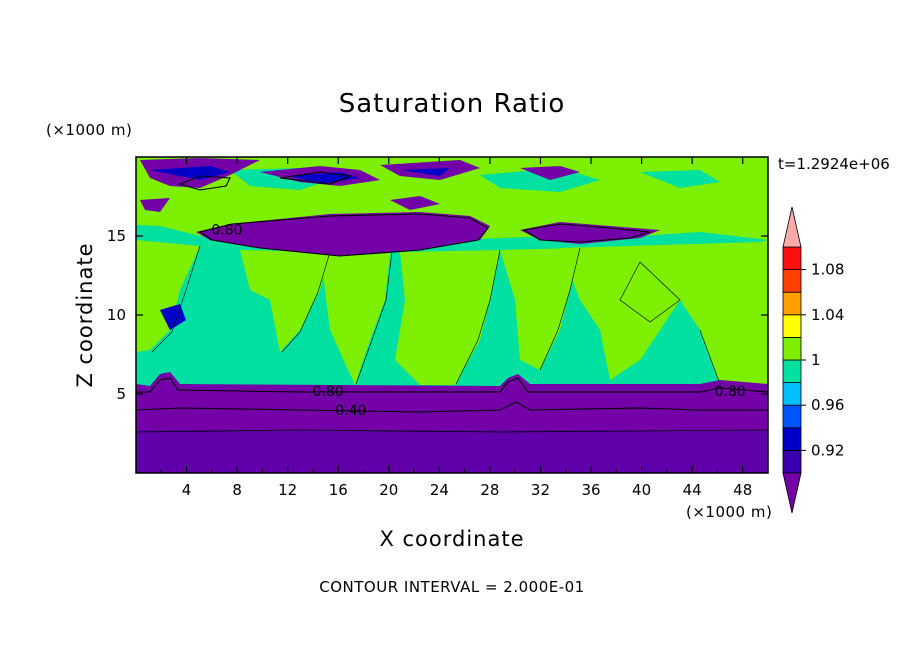  Describe the element at coordinates (451, 539) in the screenshot. I see `x-axis-label: X coordinate` at that location.